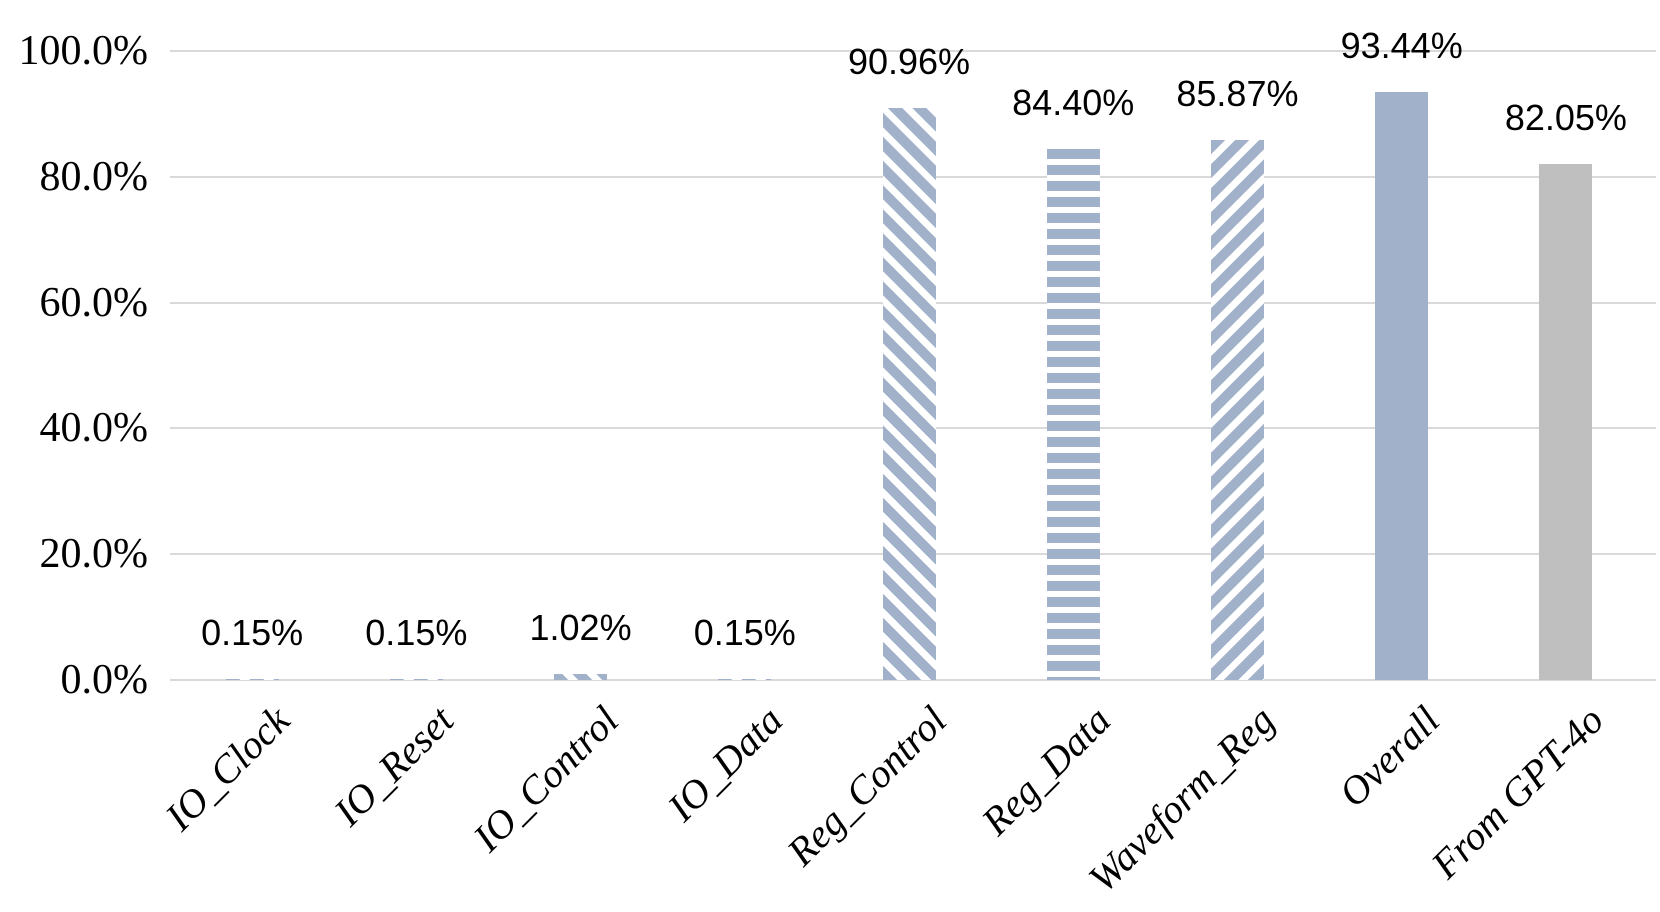 Image resolution: width=1660 pixels, height=912 pixels. Describe the element at coordinates (867, 786) in the screenshot. I see `category-label-reg-control: Reg_Control` at that location.